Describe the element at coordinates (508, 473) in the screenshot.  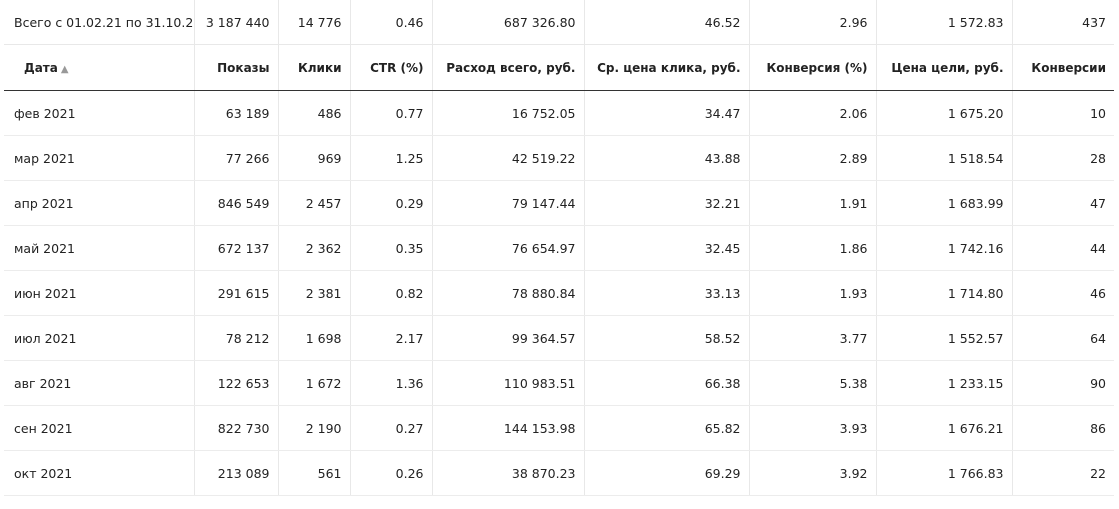
I see `cell-spend: 38 870.23` at that location.